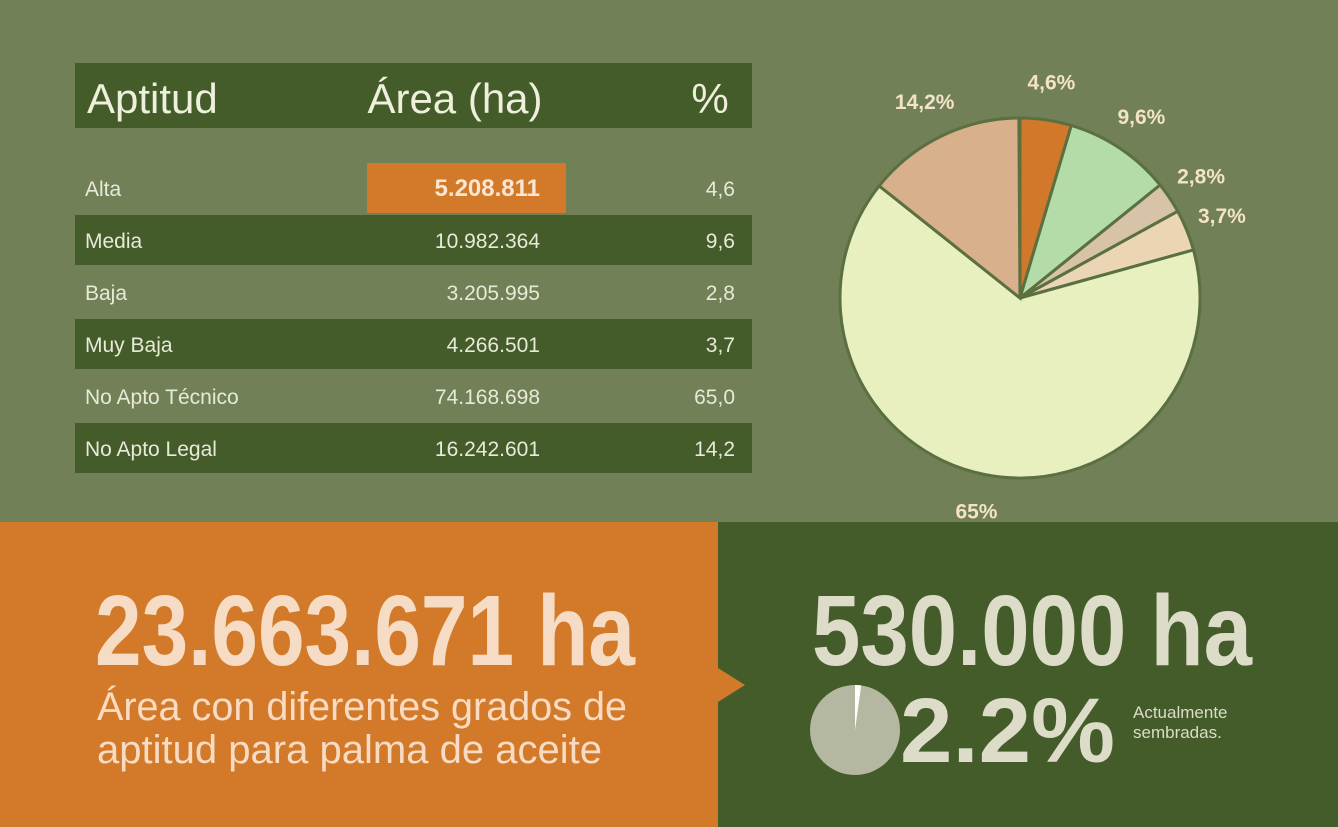 This screenshot has height=827, width=1338. What do you see at coordinates (487, 397) in the screenshot?
I see `table-cell: 74.168.698` at bounding box center [487, 397].